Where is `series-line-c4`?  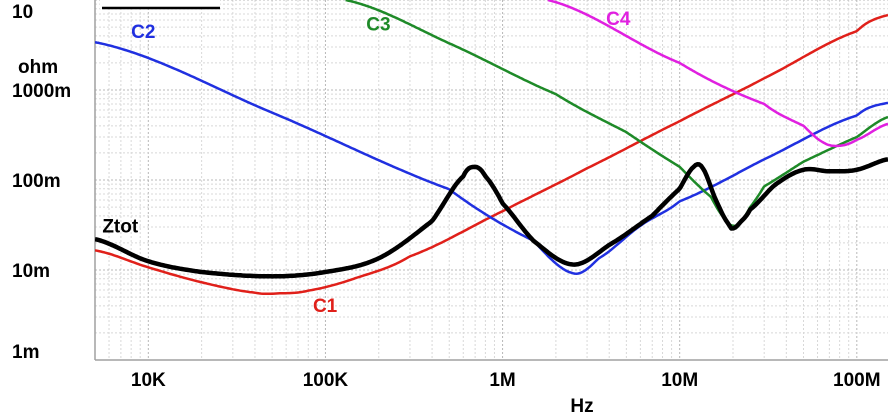
series-line-c4 is located at coordinates (717, 74).